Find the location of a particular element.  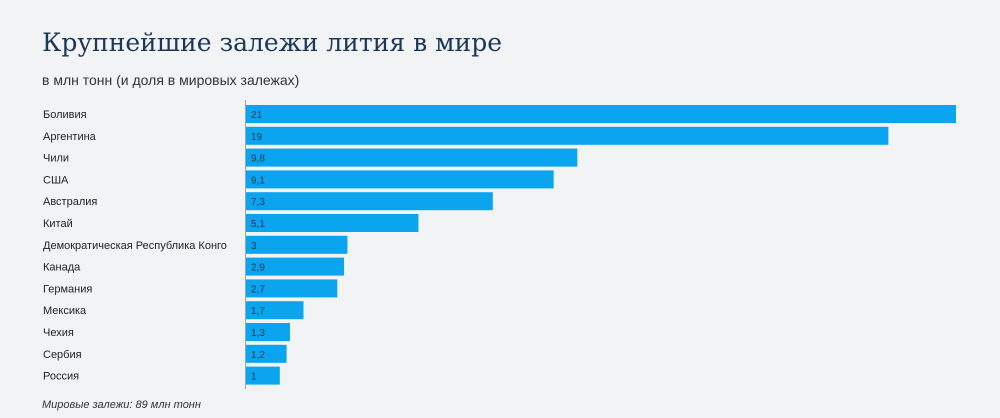

bar-row: Демократическая Республика Конго 3 is located at coordinates (195, 244).